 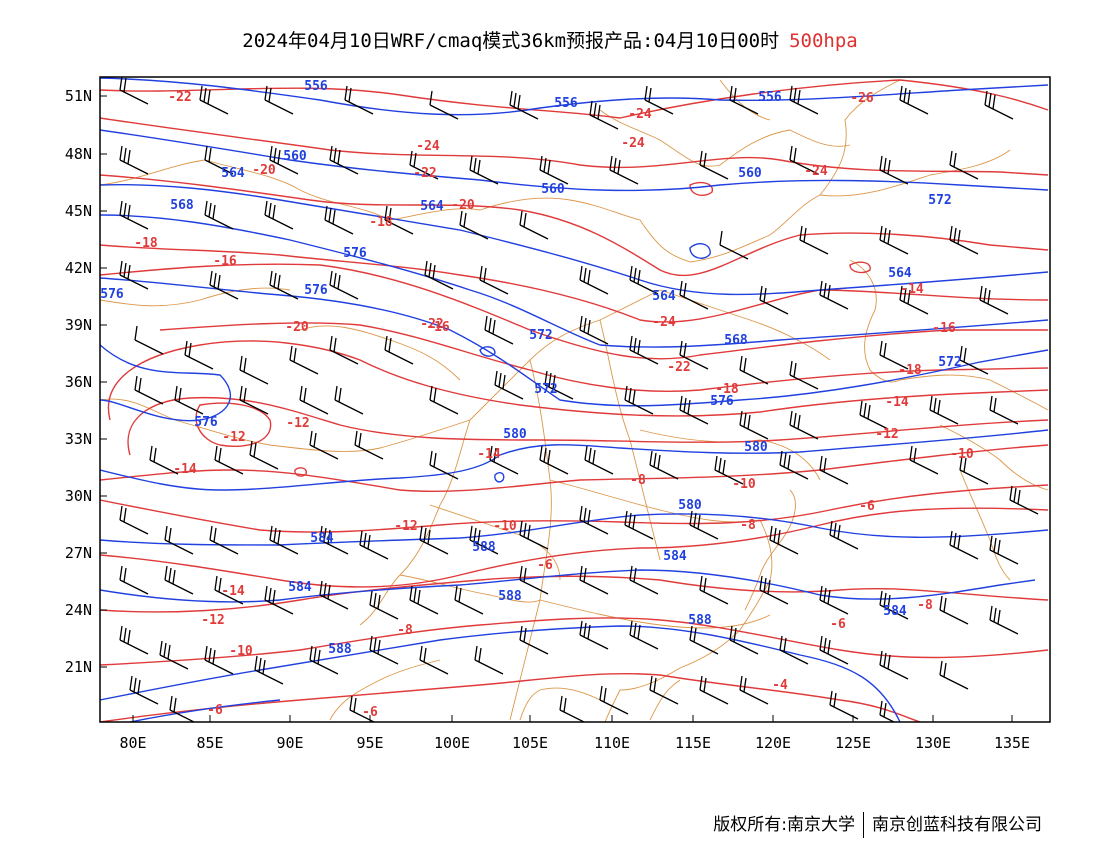 What do you see at coordinates (693, 743) in the screenshot?
I see `lon-tick-label: 115E` at bounding box center [693, 743].